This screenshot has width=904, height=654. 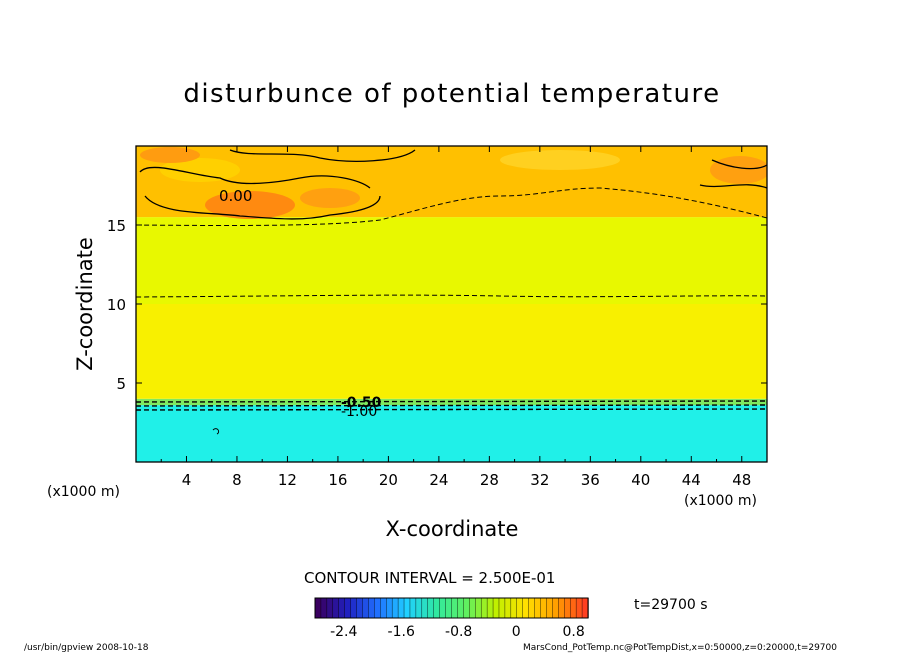 I want to click on y-tick-label: 15, so click(x=116, y=226).